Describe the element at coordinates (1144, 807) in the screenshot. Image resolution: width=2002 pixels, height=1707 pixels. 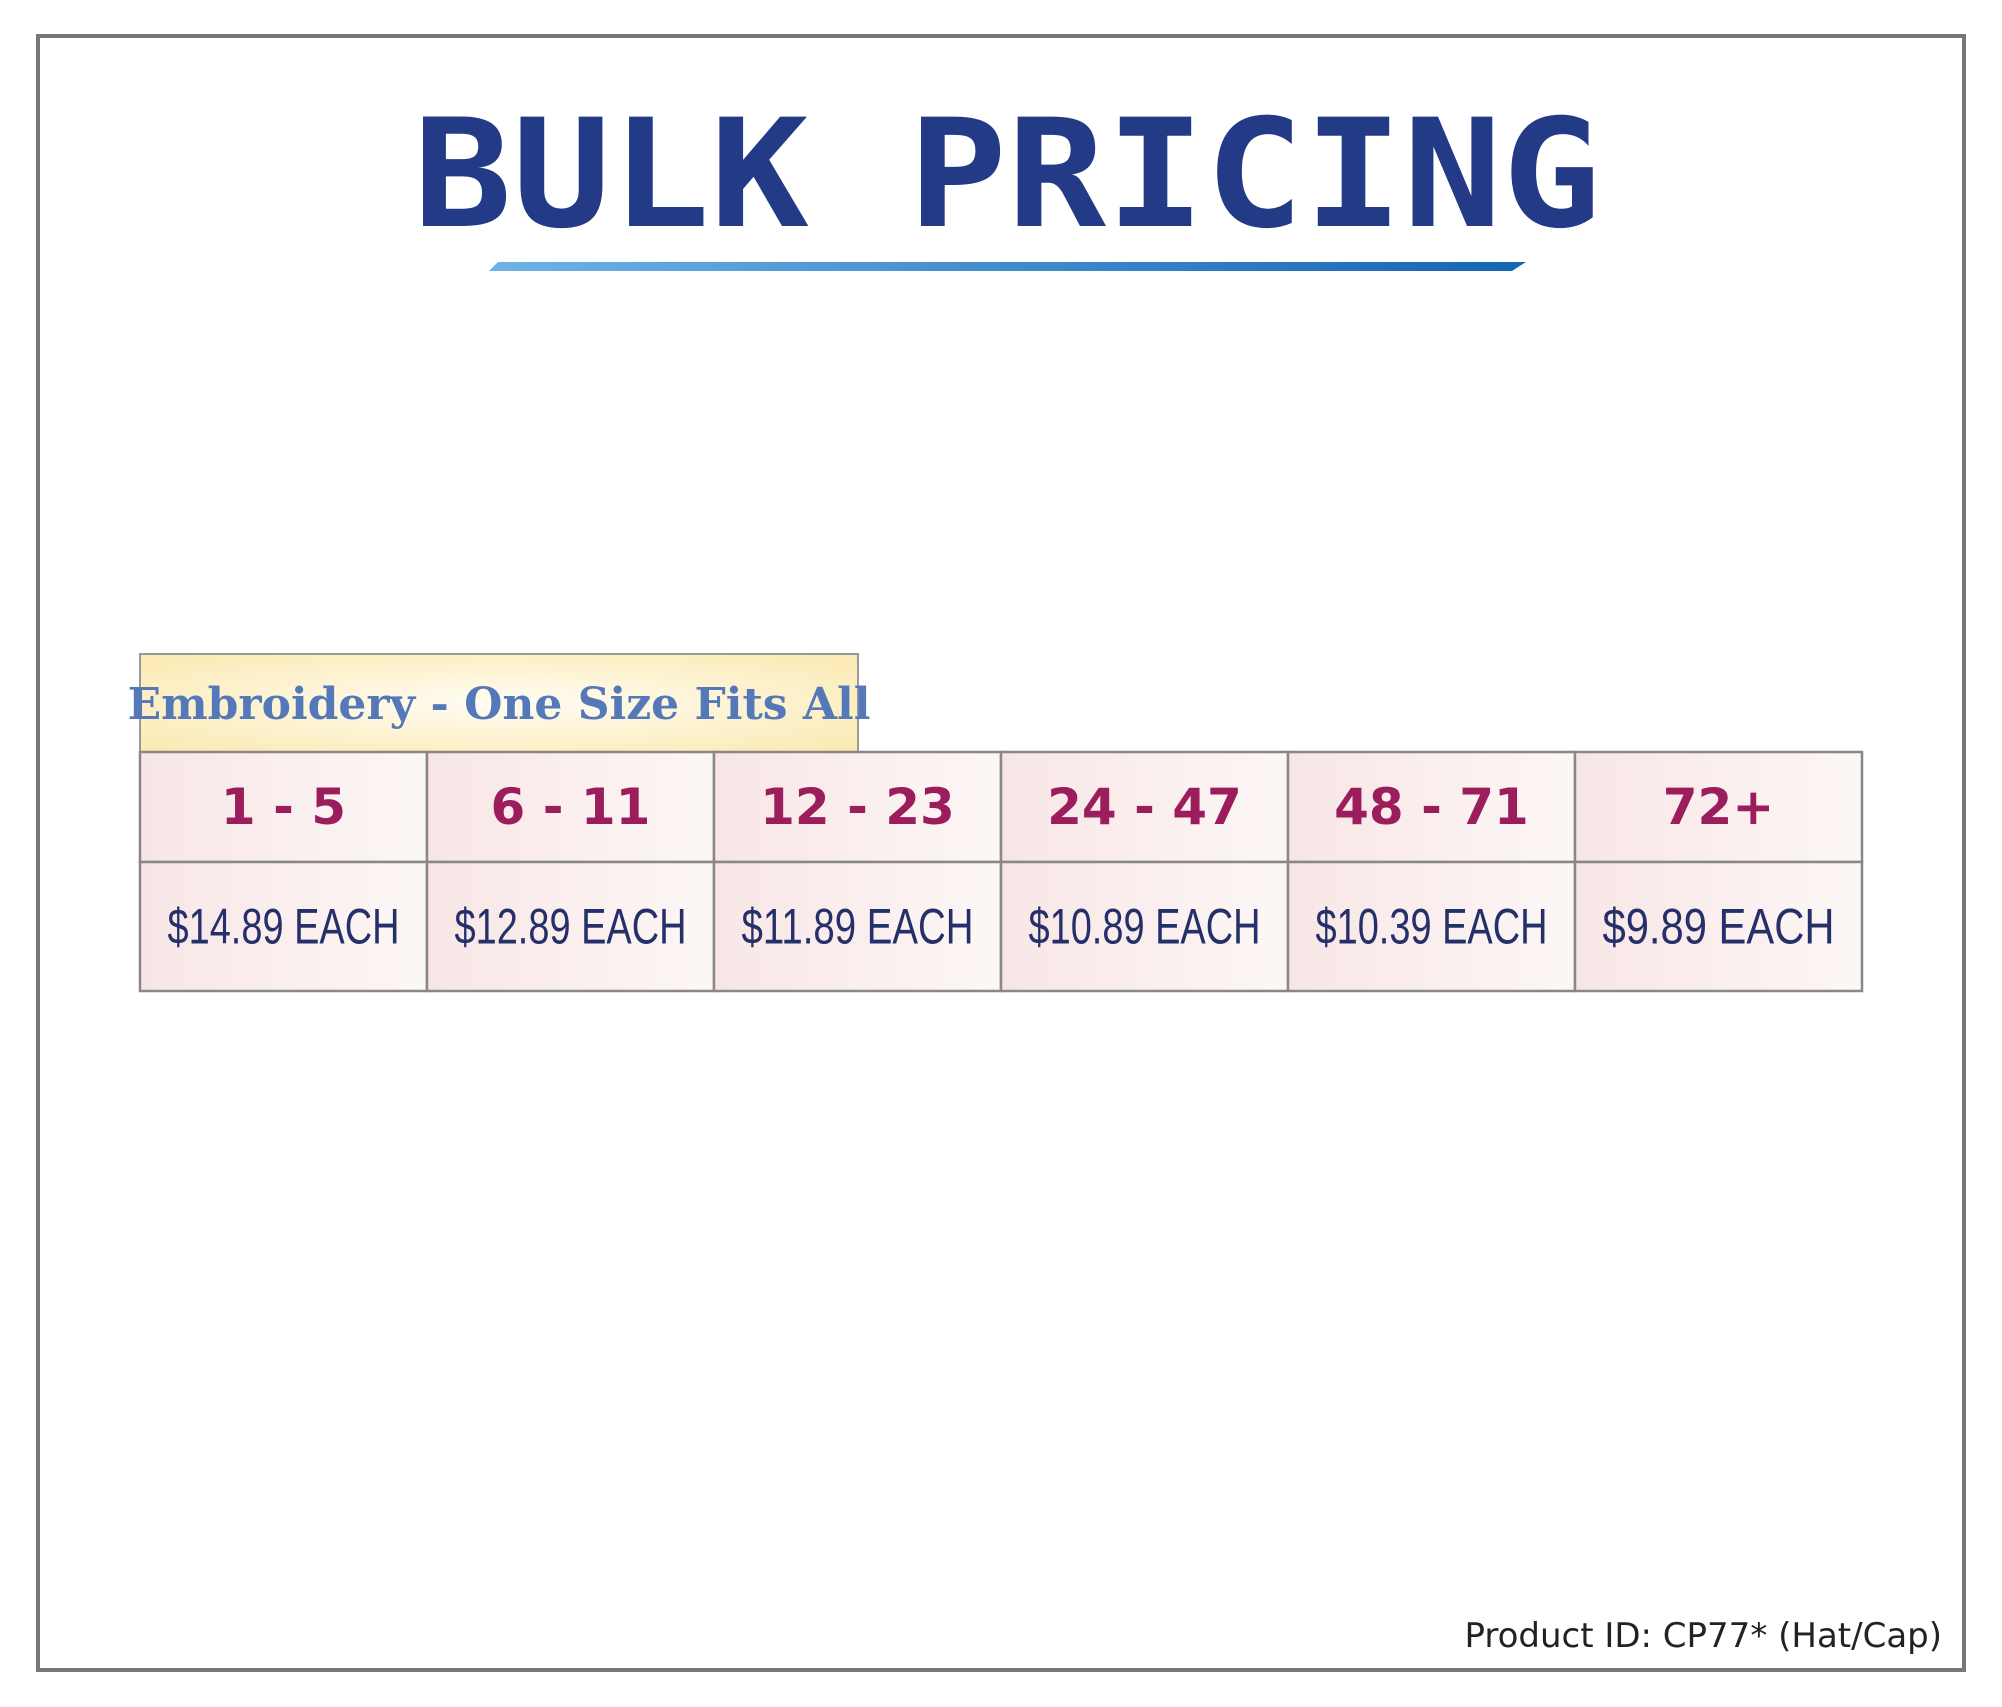
I see `quantity: 24 - 47` at that location.